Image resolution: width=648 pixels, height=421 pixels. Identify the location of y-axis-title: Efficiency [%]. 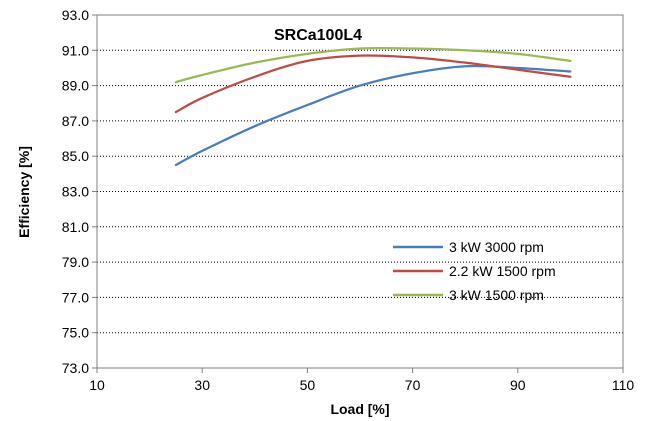
(24, 192).